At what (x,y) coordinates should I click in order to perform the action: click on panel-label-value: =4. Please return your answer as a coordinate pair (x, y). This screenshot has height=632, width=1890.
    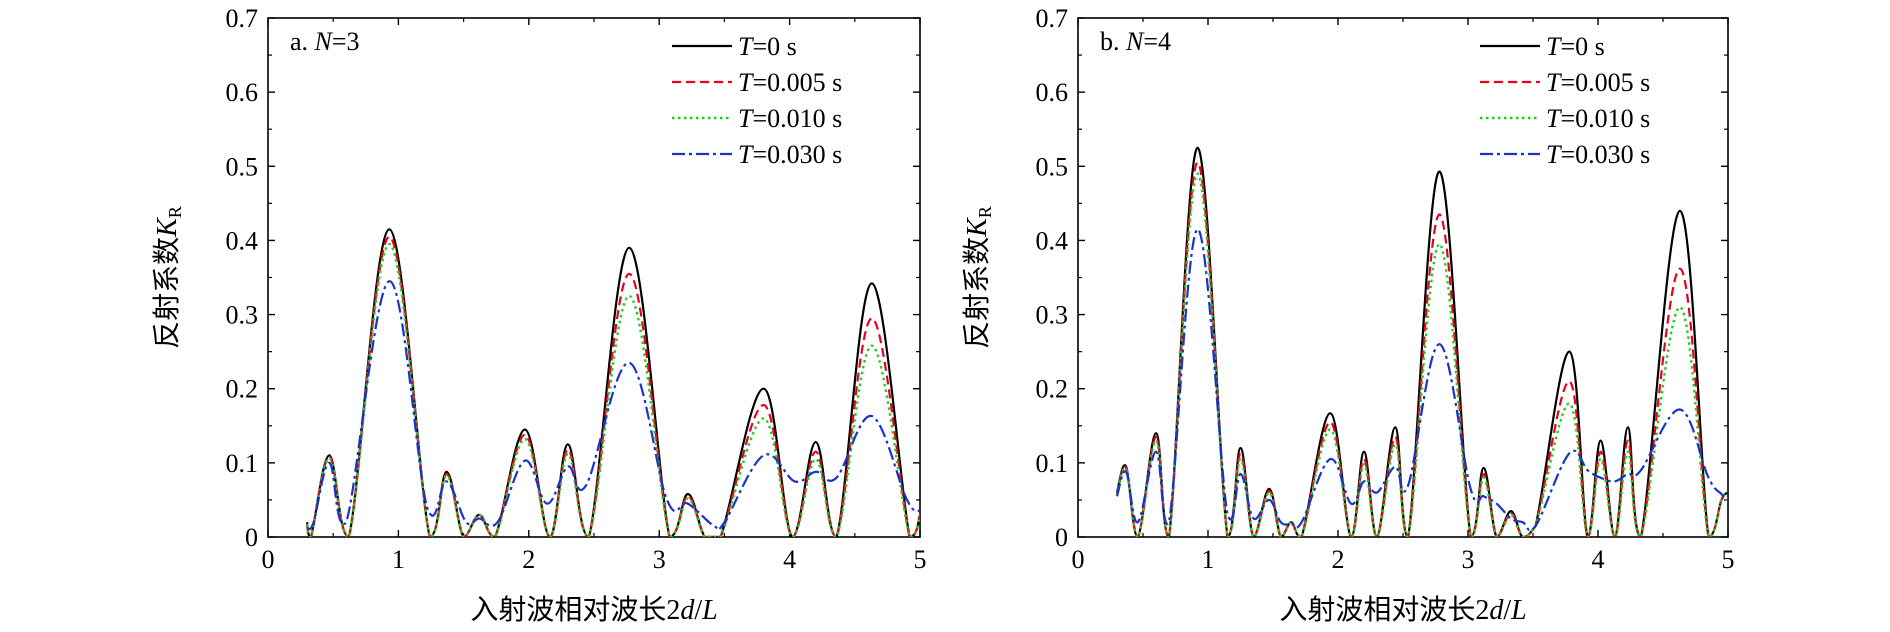
    Looking at the image, I should click on (1157, 41).